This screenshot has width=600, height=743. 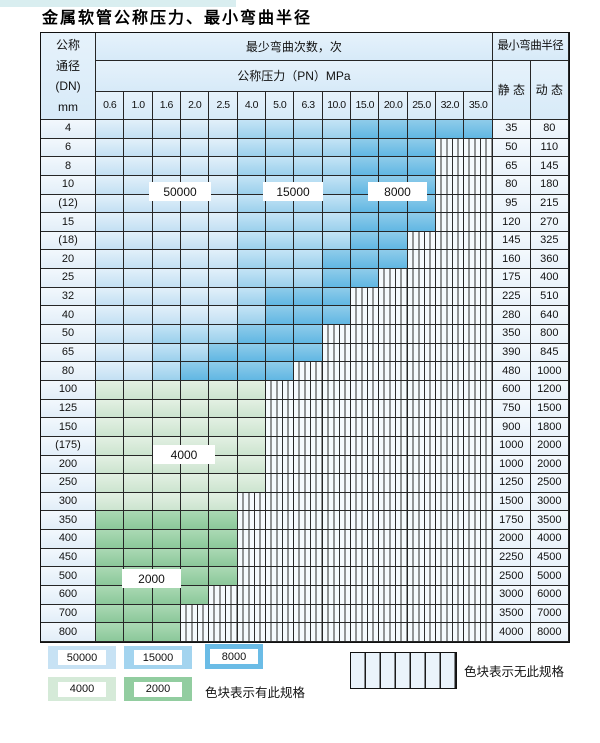 What do you see at coordinates (511, 390) in the screenshot?
I see `static-value-cell: 600` at bounding box center [511, 390].